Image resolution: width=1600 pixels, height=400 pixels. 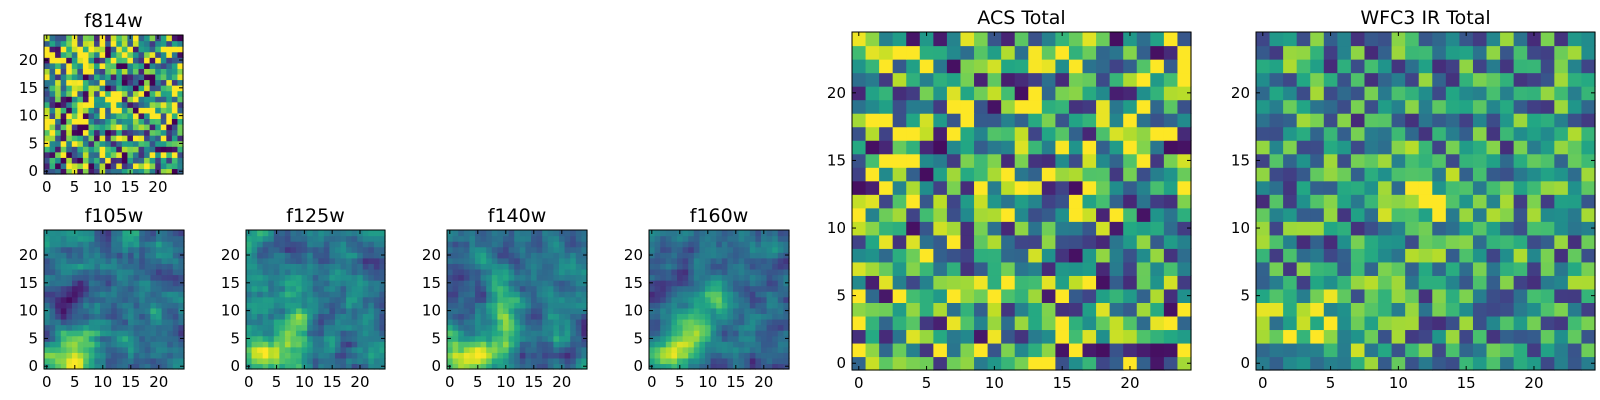 I want to click on y-tick-label: 5, so click(x=638, y=338).